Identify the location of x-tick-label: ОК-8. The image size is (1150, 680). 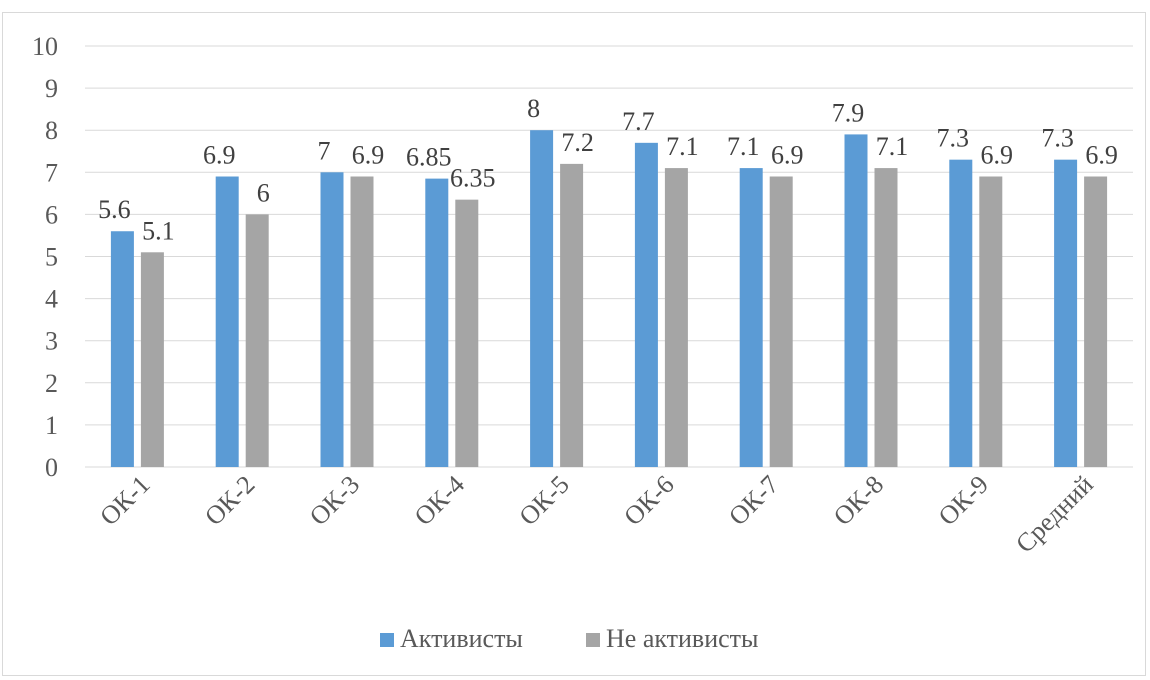
(858, 500).